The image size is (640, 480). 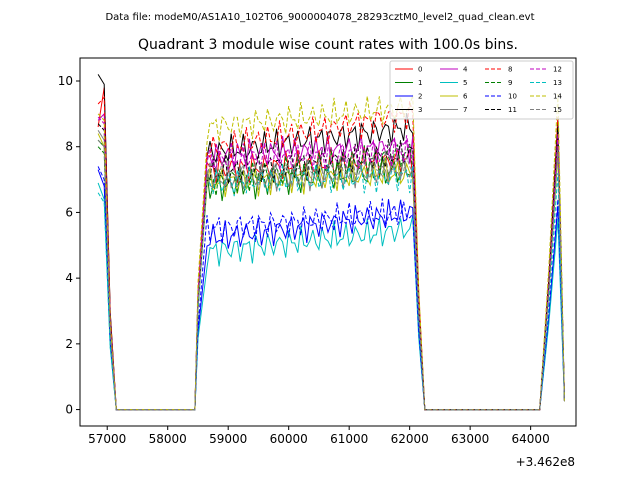 I want to click on legend-label-4: 4, so click(x=465, y=70).